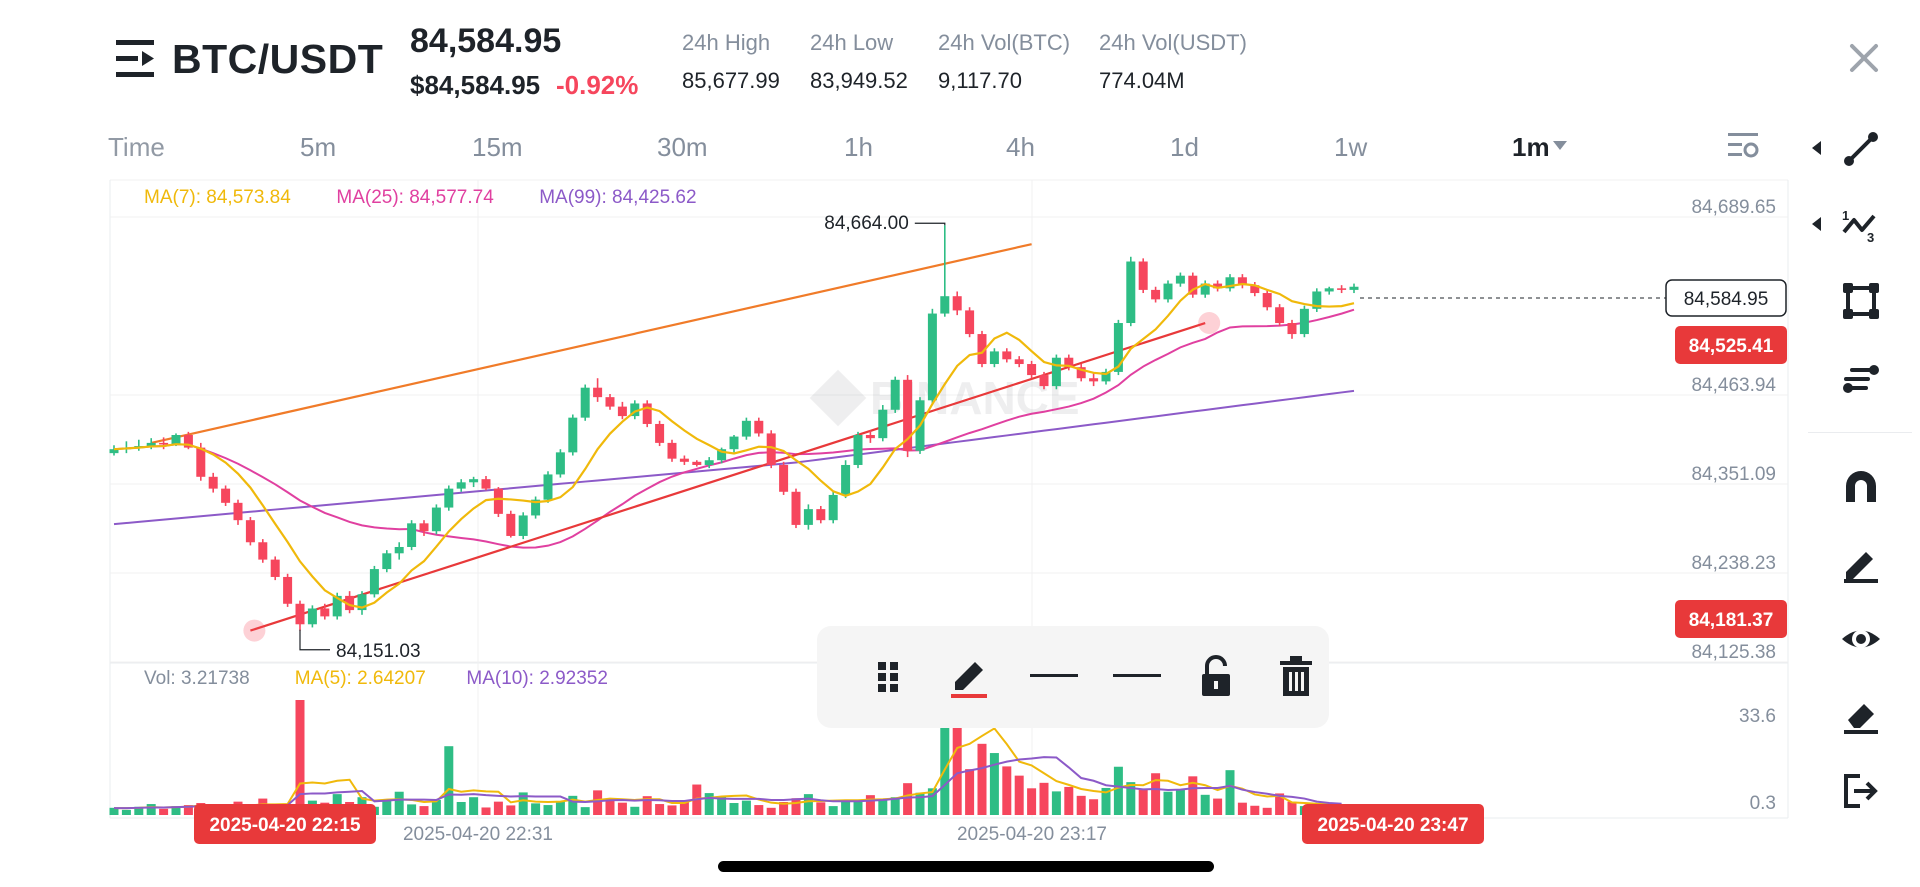  What do you see at coordinates (1020, 147) in the screenshot?
I see `timeframe-4h: 4h` at bounding box center [1020, 147].